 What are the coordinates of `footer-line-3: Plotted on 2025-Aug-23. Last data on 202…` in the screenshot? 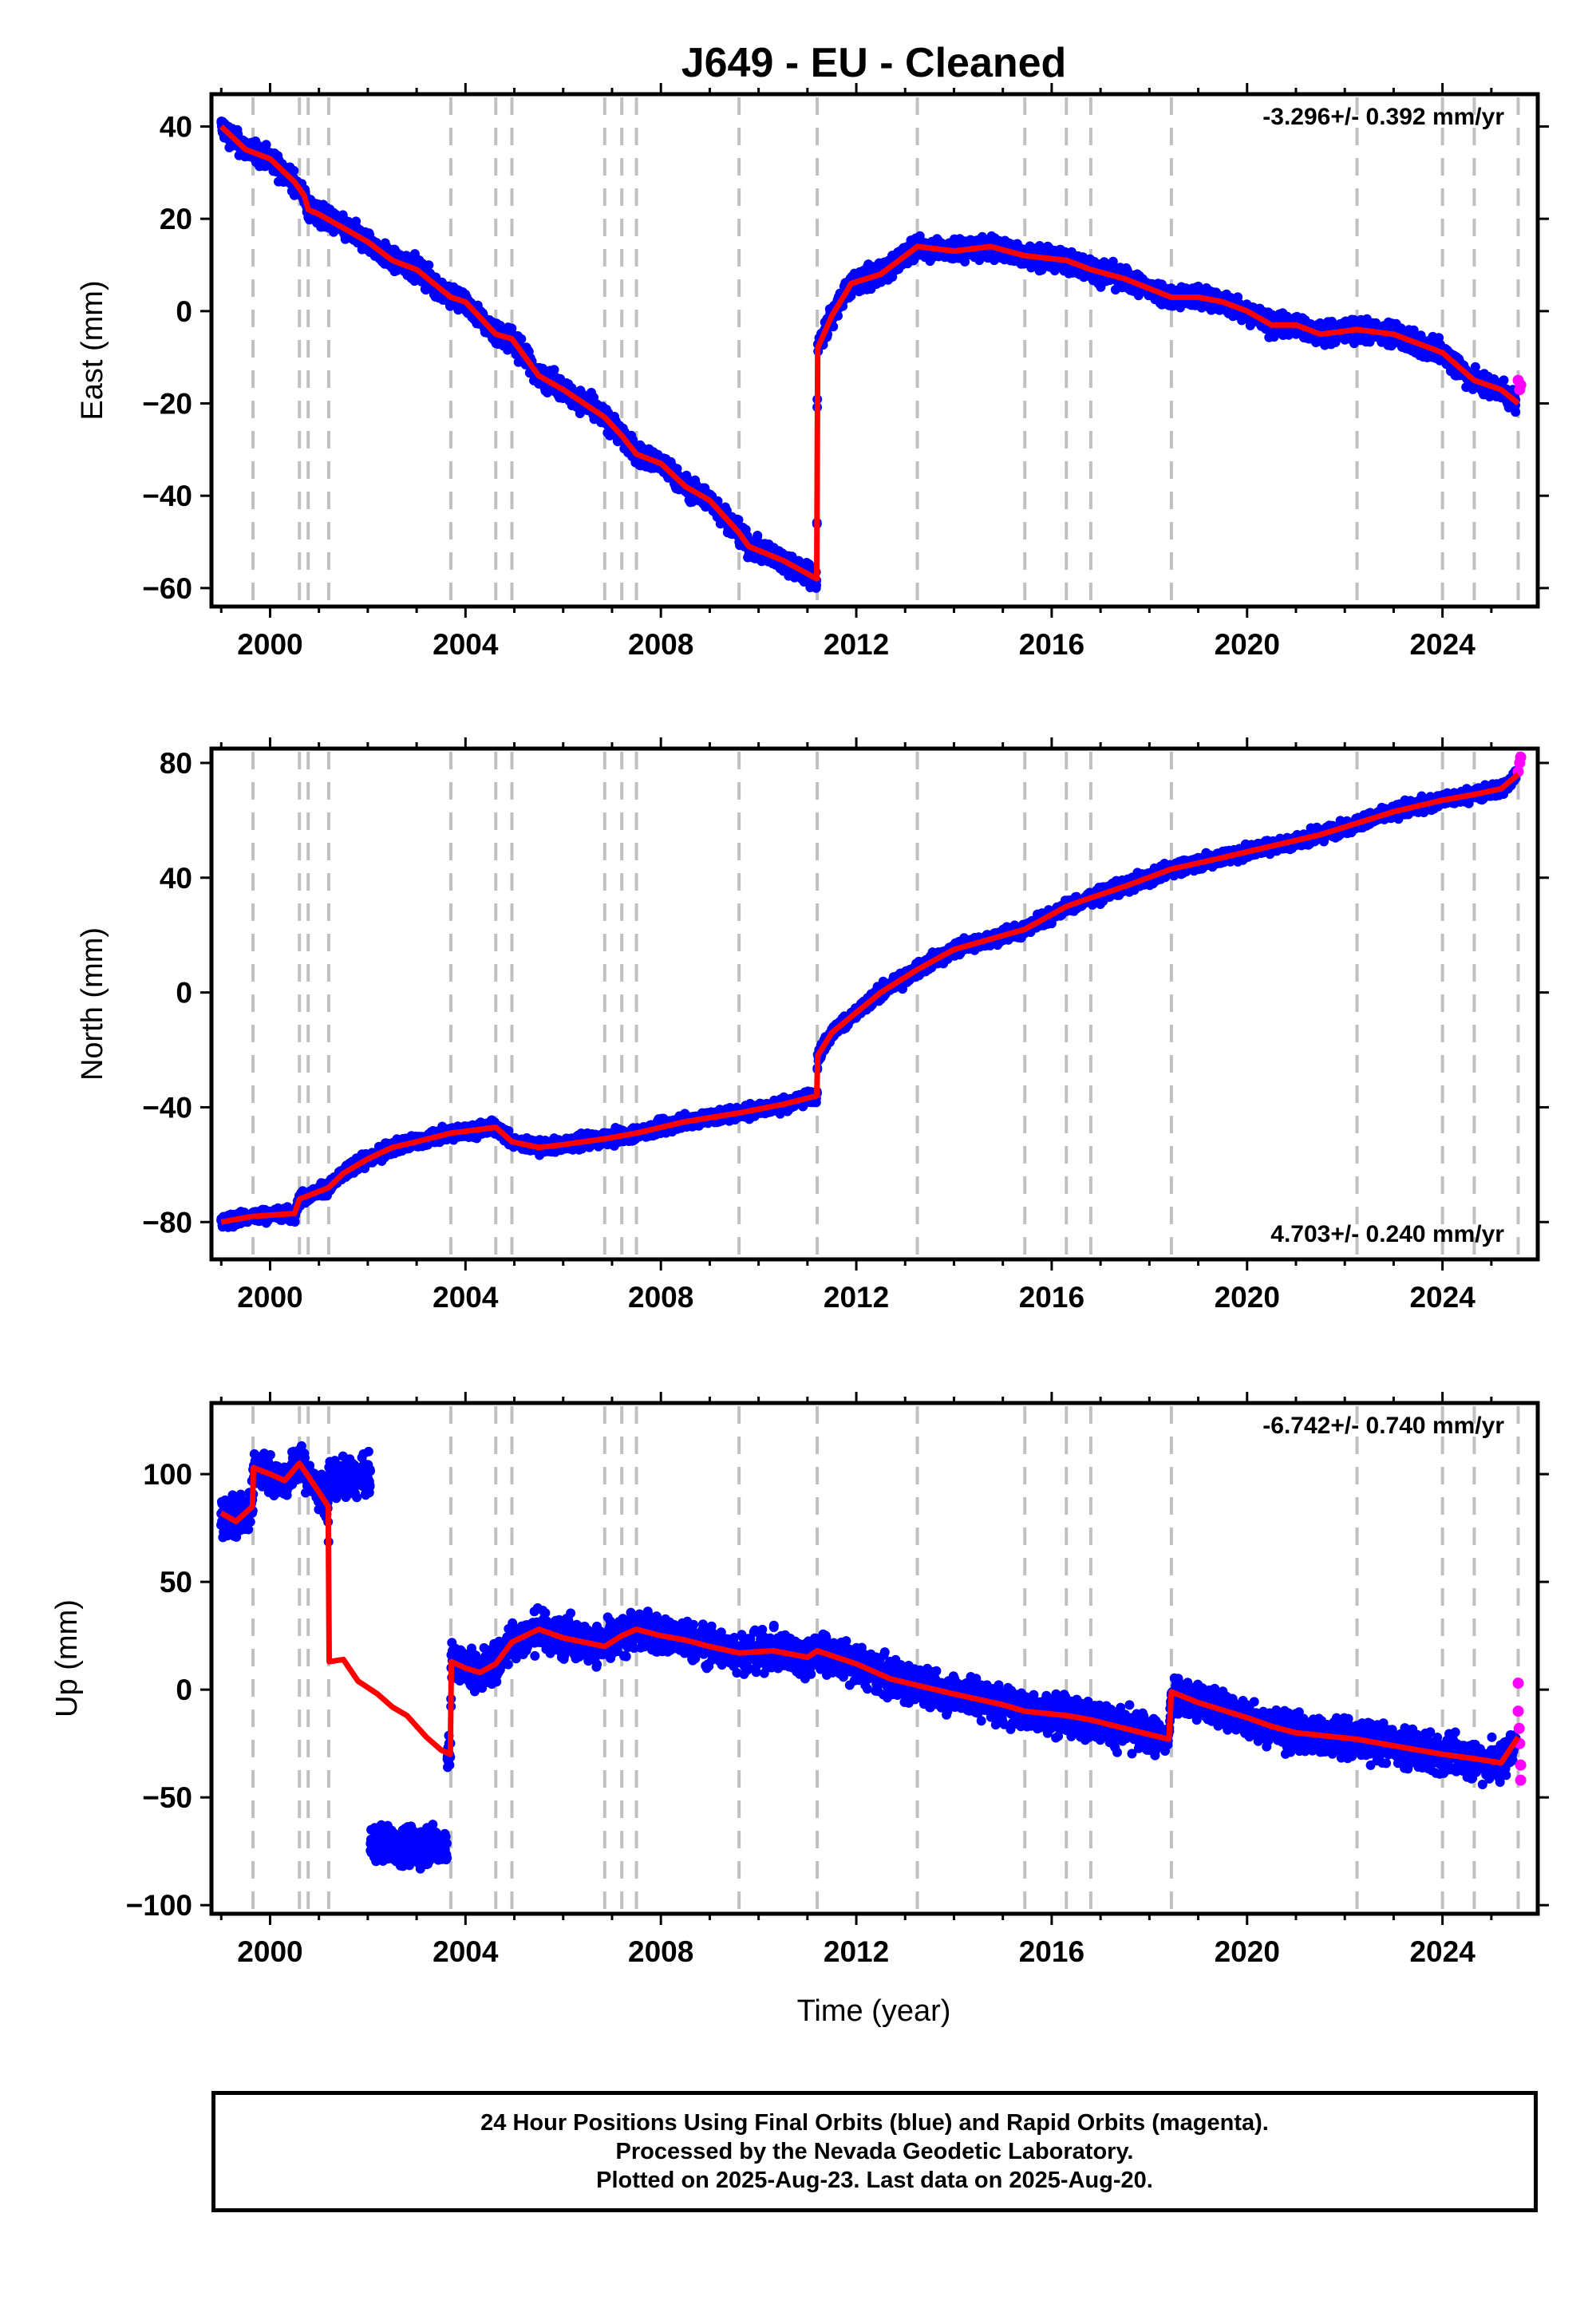 It's located at (874, 2180).